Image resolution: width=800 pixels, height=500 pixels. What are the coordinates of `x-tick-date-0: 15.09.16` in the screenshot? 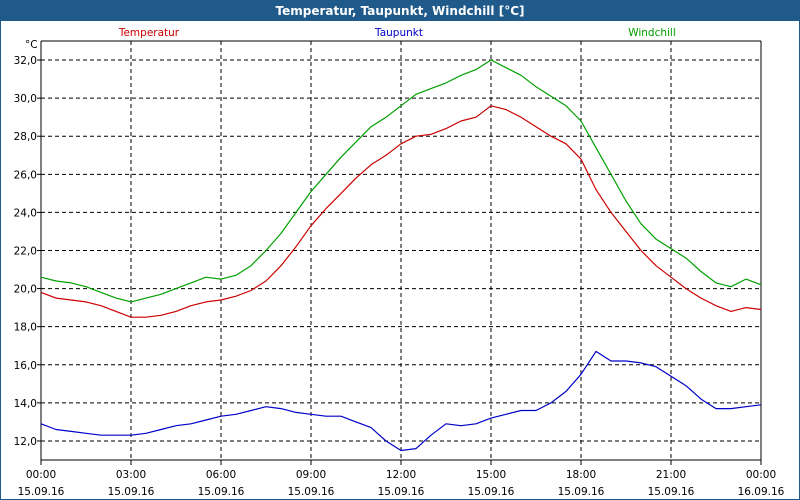 It's located at (41, 492).